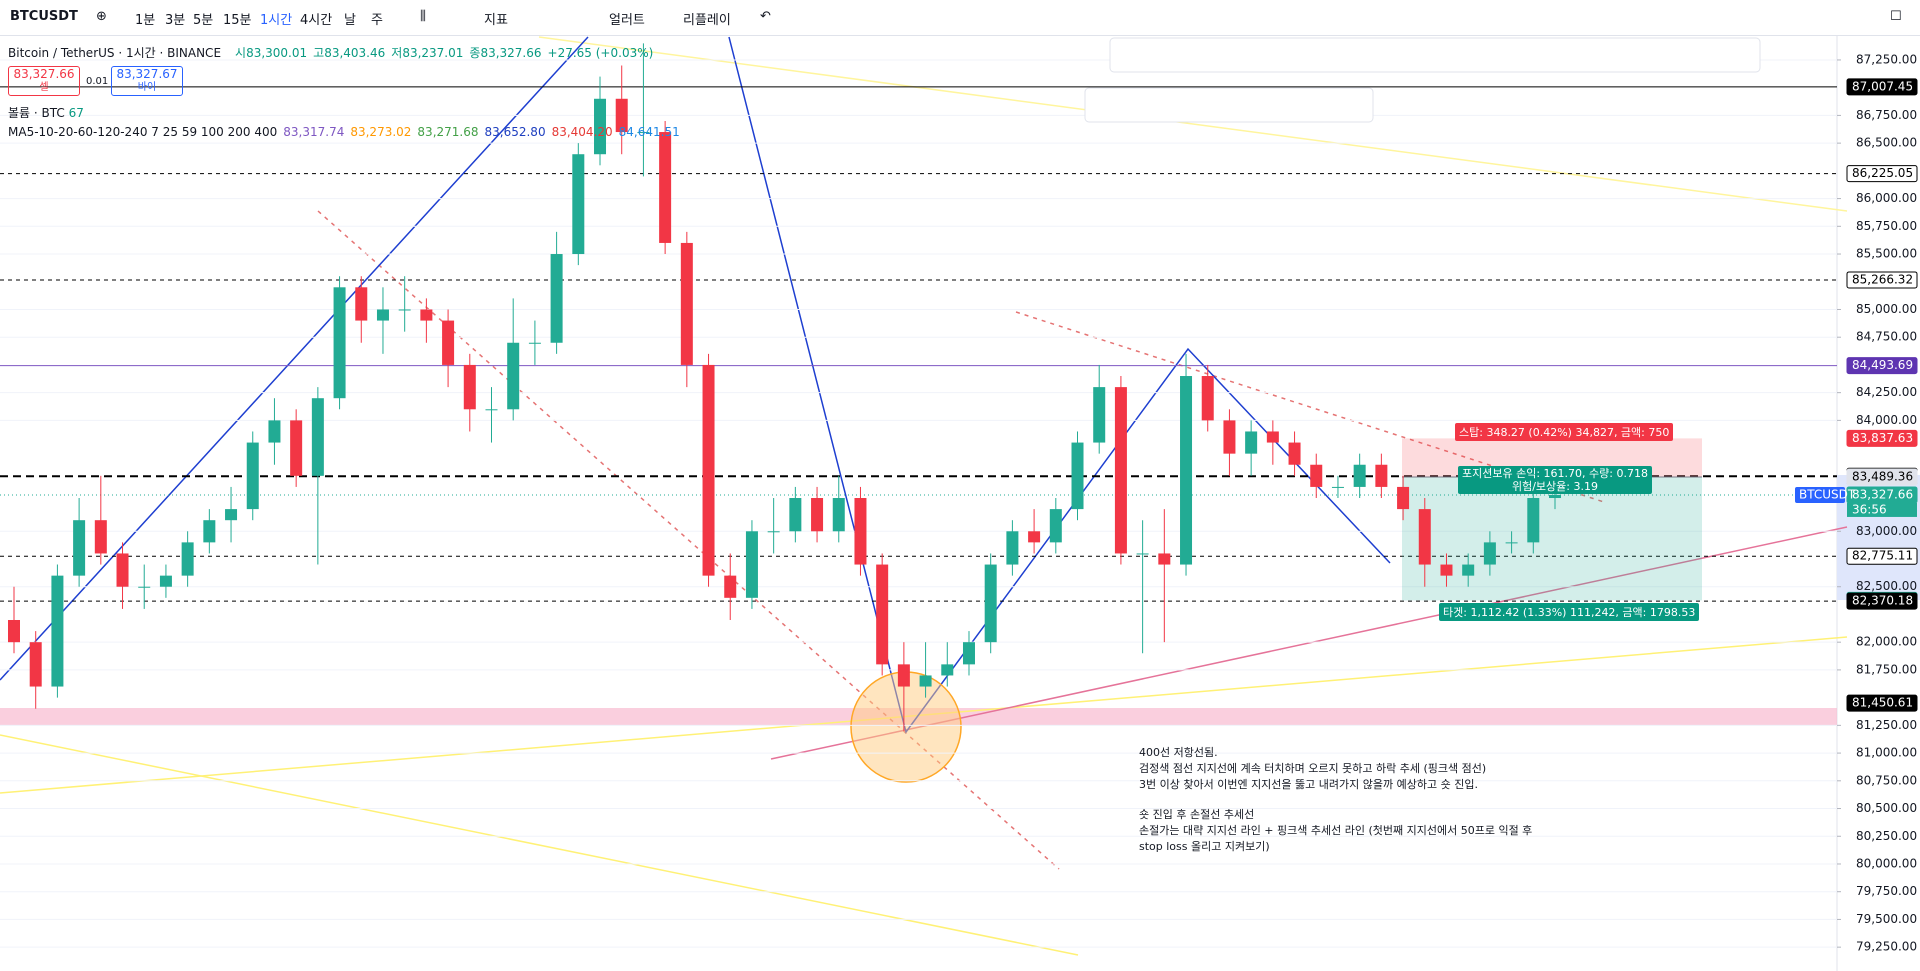 The height and width of the screenshot is (971, 1920). Describe the element at coordinates (707, 20) in the screenshot. I see `replay: 리플레이` at that location.